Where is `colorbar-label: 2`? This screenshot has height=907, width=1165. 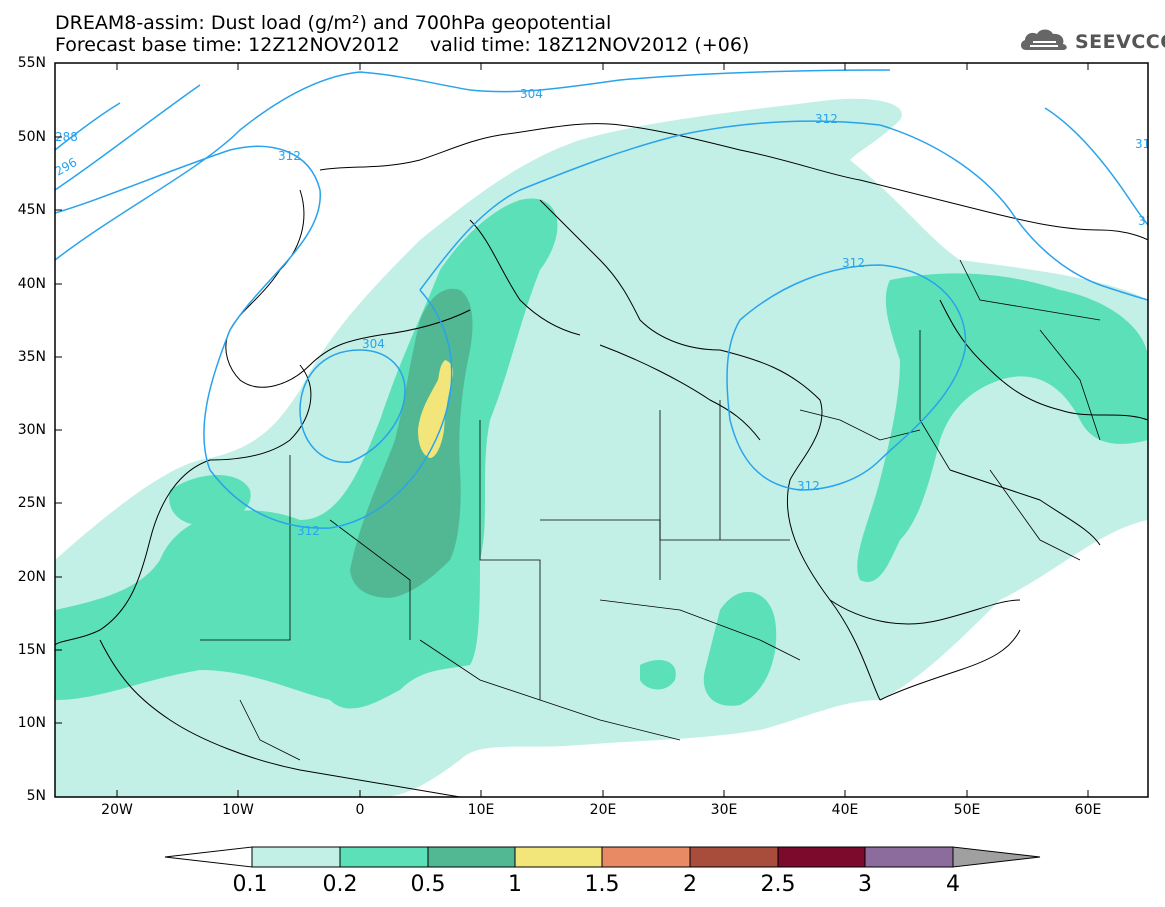
colorbar-label: 2 is located at coordinates (690, 884).